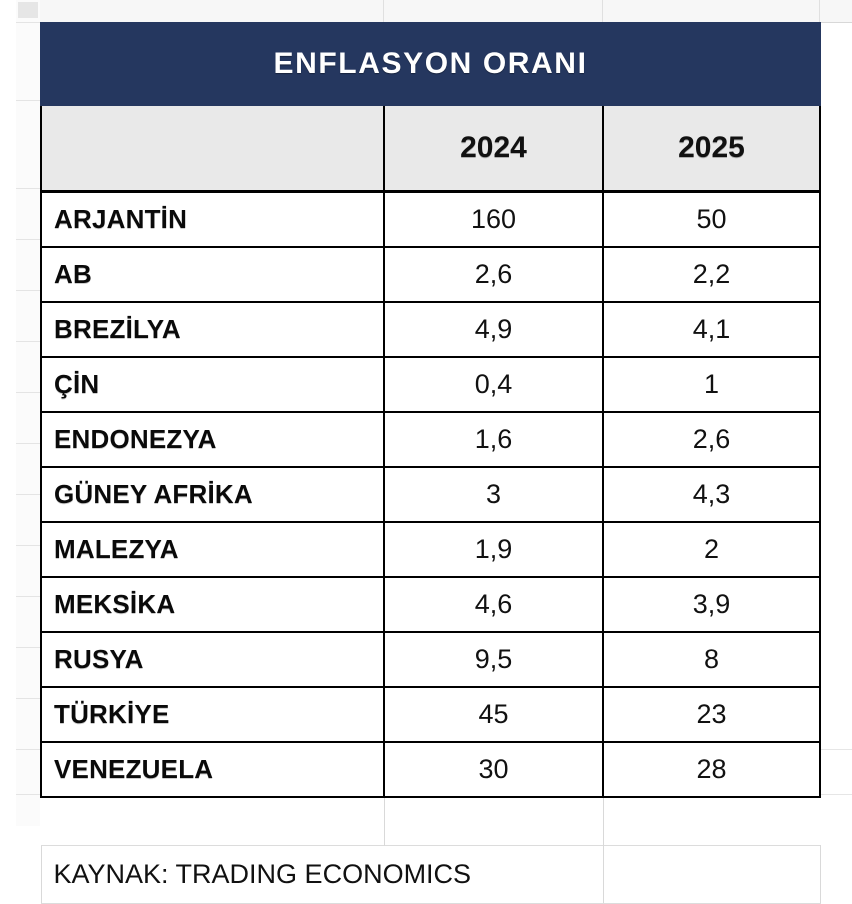 This screenshot has height=904, width=852. What do you see at coordinates (711, 149) in the screenshot?
I see `column-header-2025: 2025` at bounding box center [711, 149].